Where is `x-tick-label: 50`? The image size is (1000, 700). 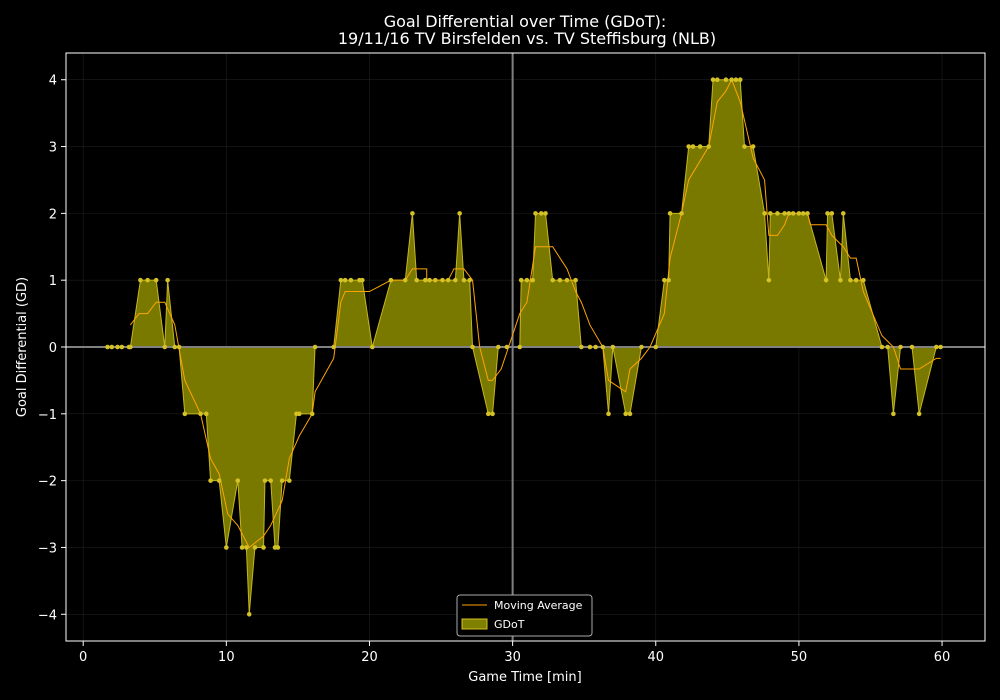 x-tick-label: 50 is located at coordinates (799, 657).